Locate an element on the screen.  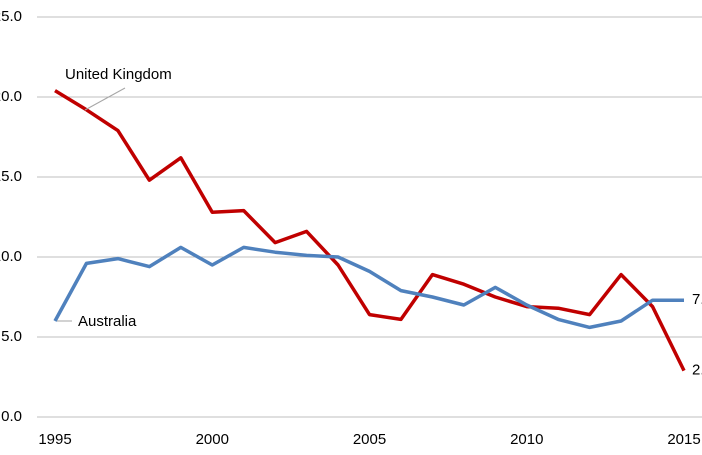
x-tick-label: 2000 is located at coordinates (212, 439).